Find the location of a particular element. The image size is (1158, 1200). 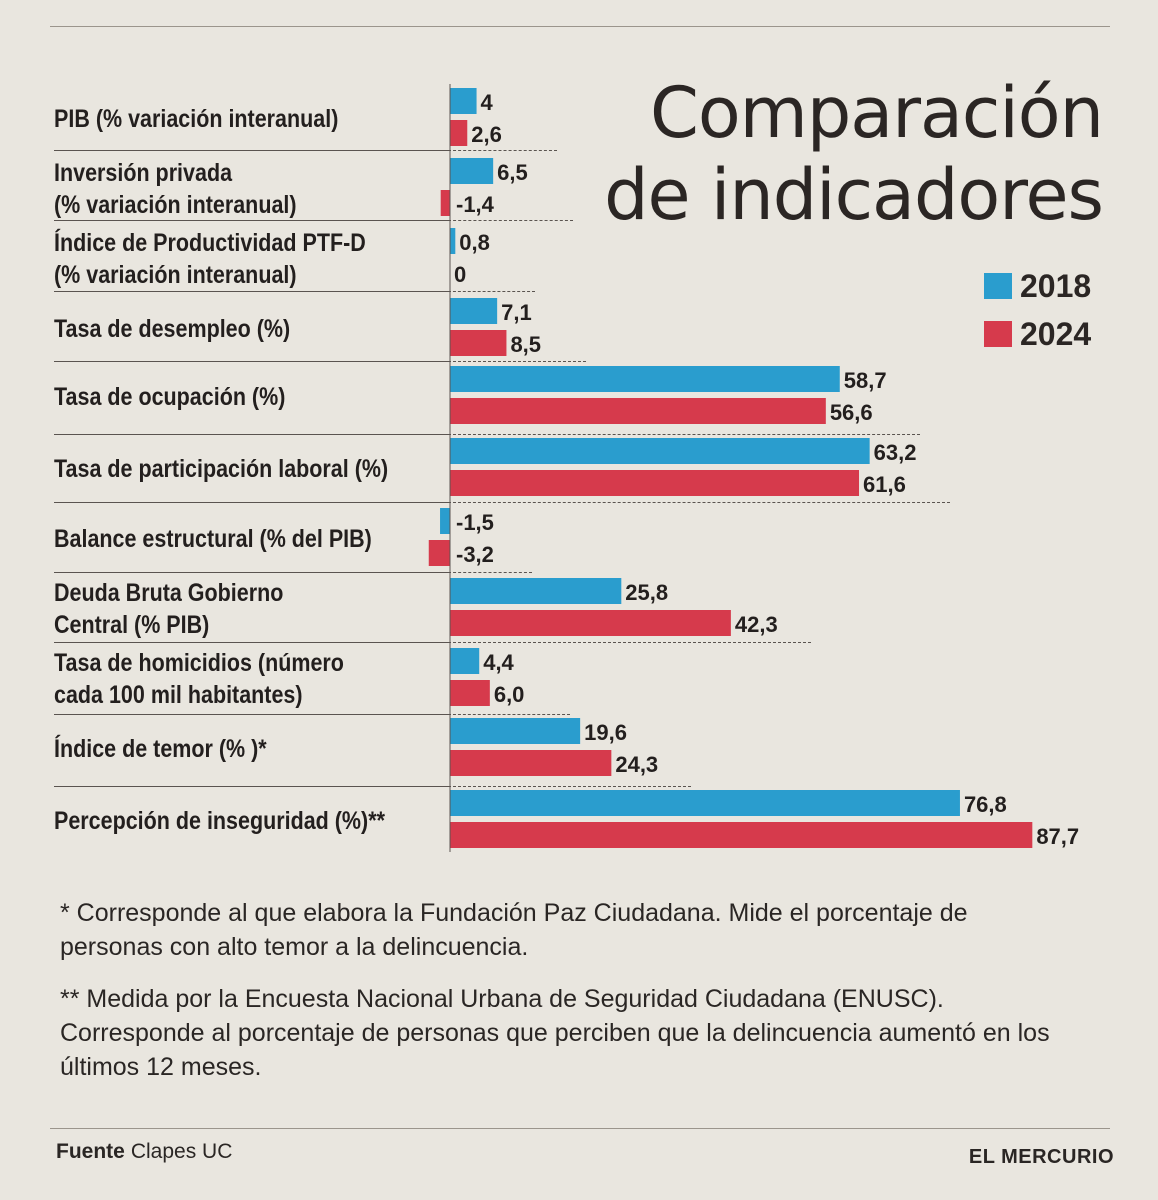

source: Fuente Clapes UC is located at coordinates (144, 1152).